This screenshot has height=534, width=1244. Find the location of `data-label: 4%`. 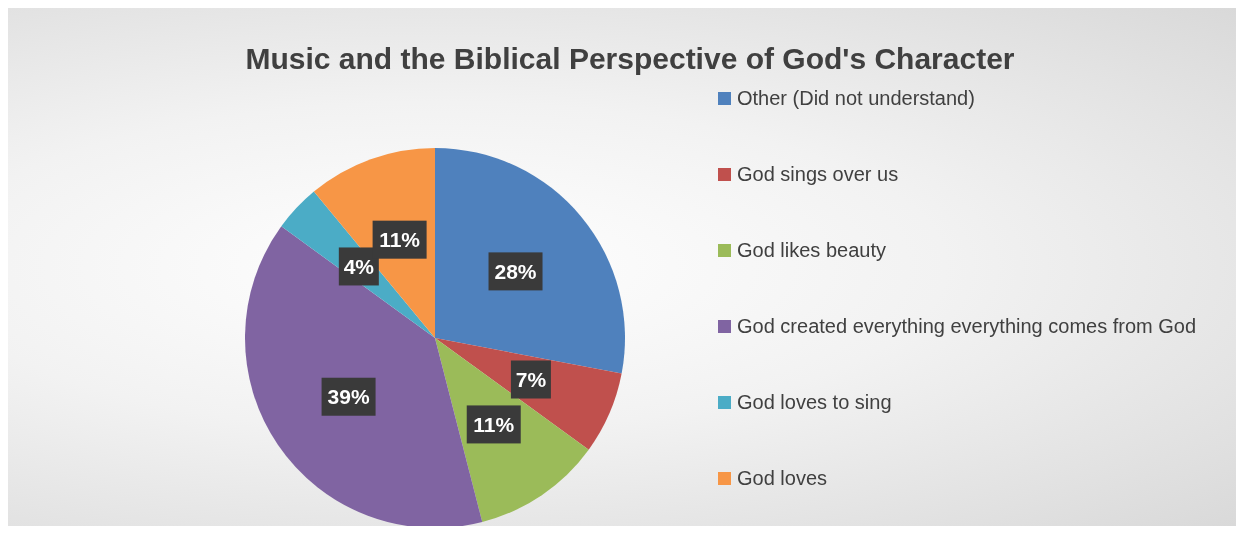

data-label: 4% is located at coordinates (359, 266).